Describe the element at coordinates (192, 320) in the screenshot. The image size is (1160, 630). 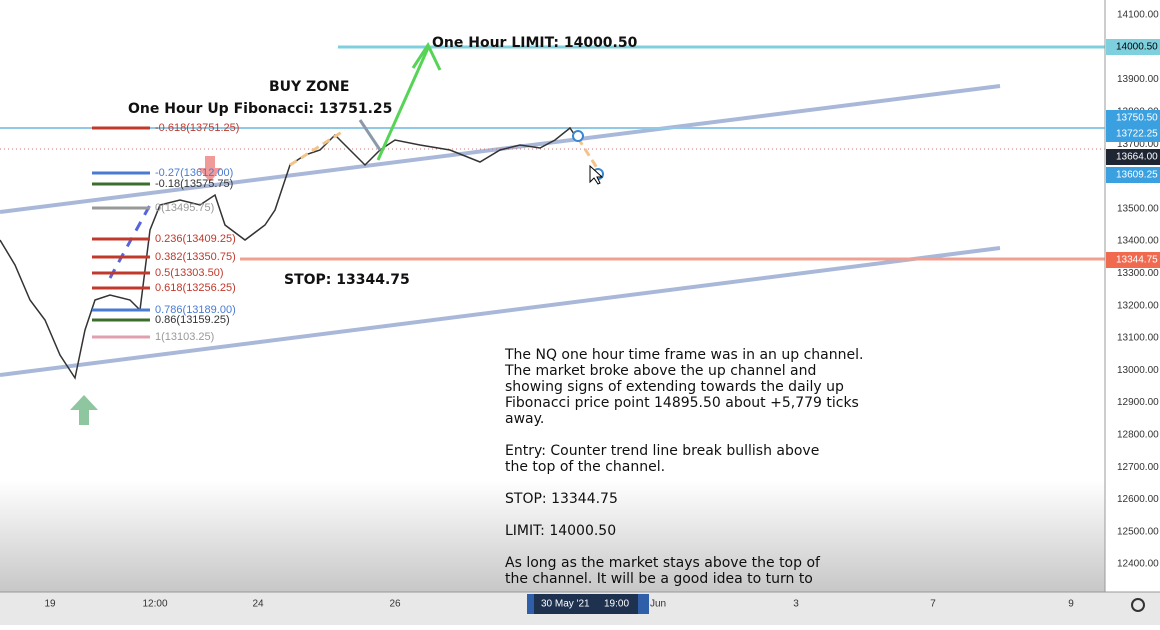
I see `fib-level-label: 0.86(13159.25)` at that location.